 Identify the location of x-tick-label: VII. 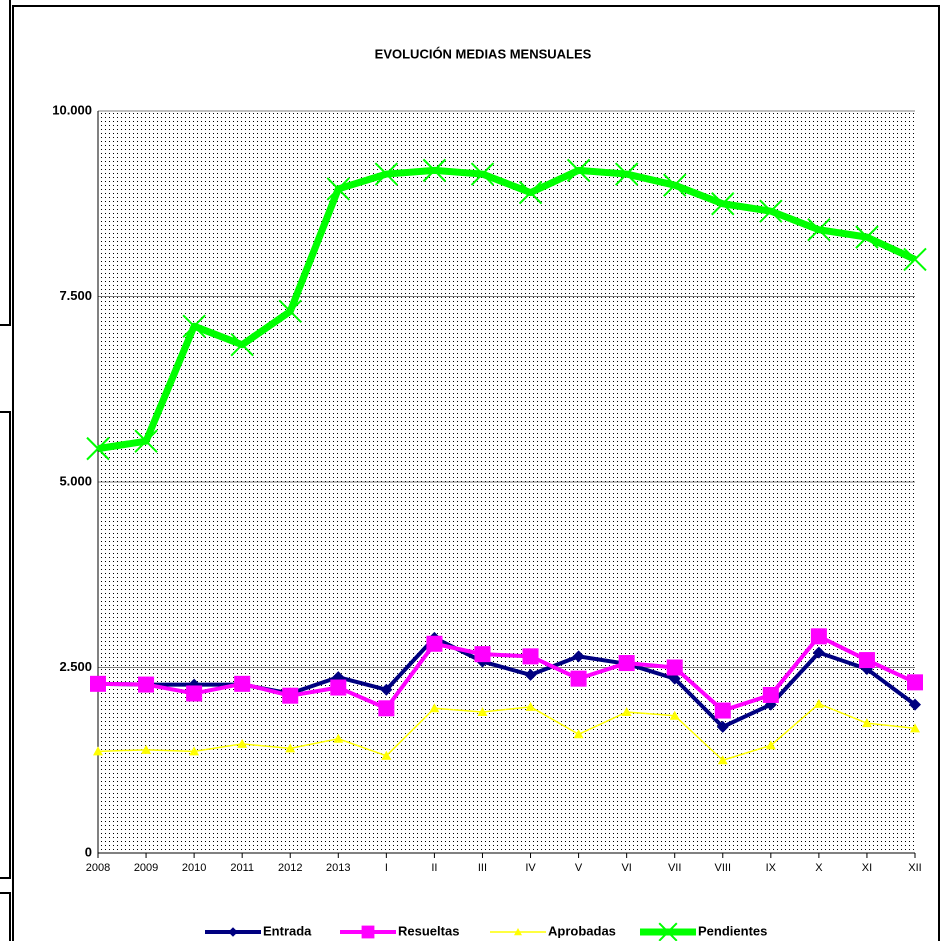
(674, 868).